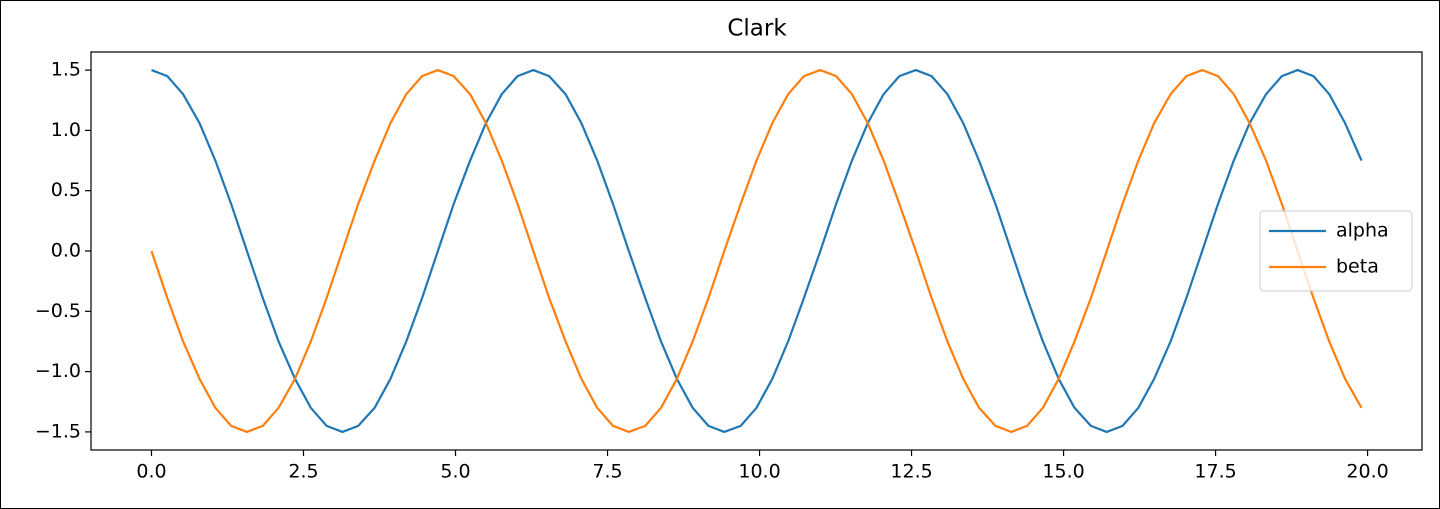 This screenshot has height=509, width=1440. I want to click on x-tick-label: 15.0, so click(1063, 472).